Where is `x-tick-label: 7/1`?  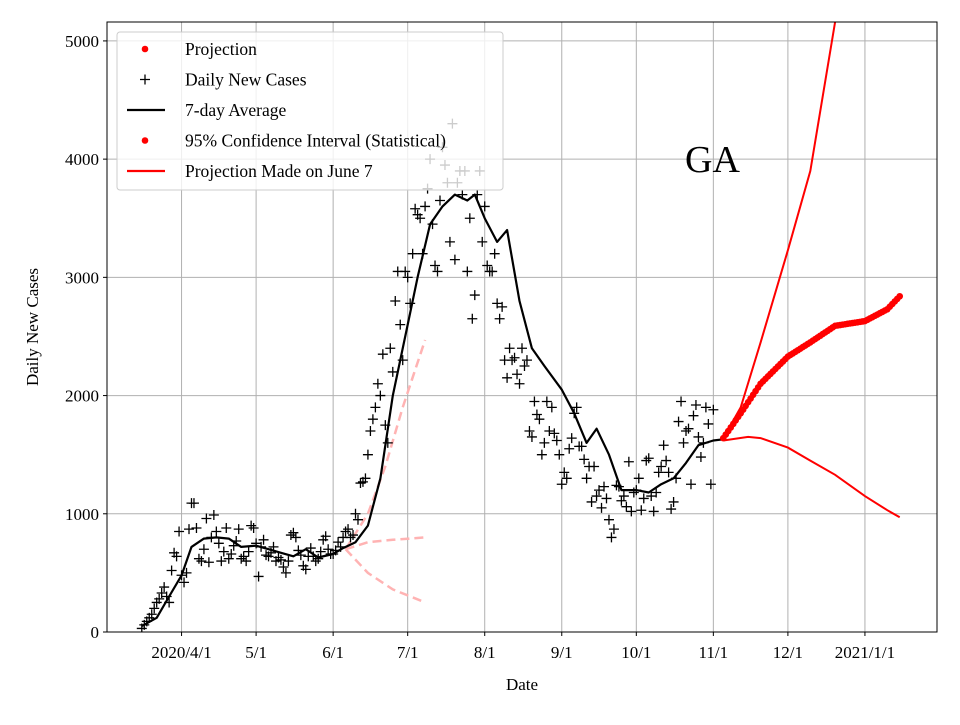
x-tick-label: 7/1 is located at coordinates (408, 652).